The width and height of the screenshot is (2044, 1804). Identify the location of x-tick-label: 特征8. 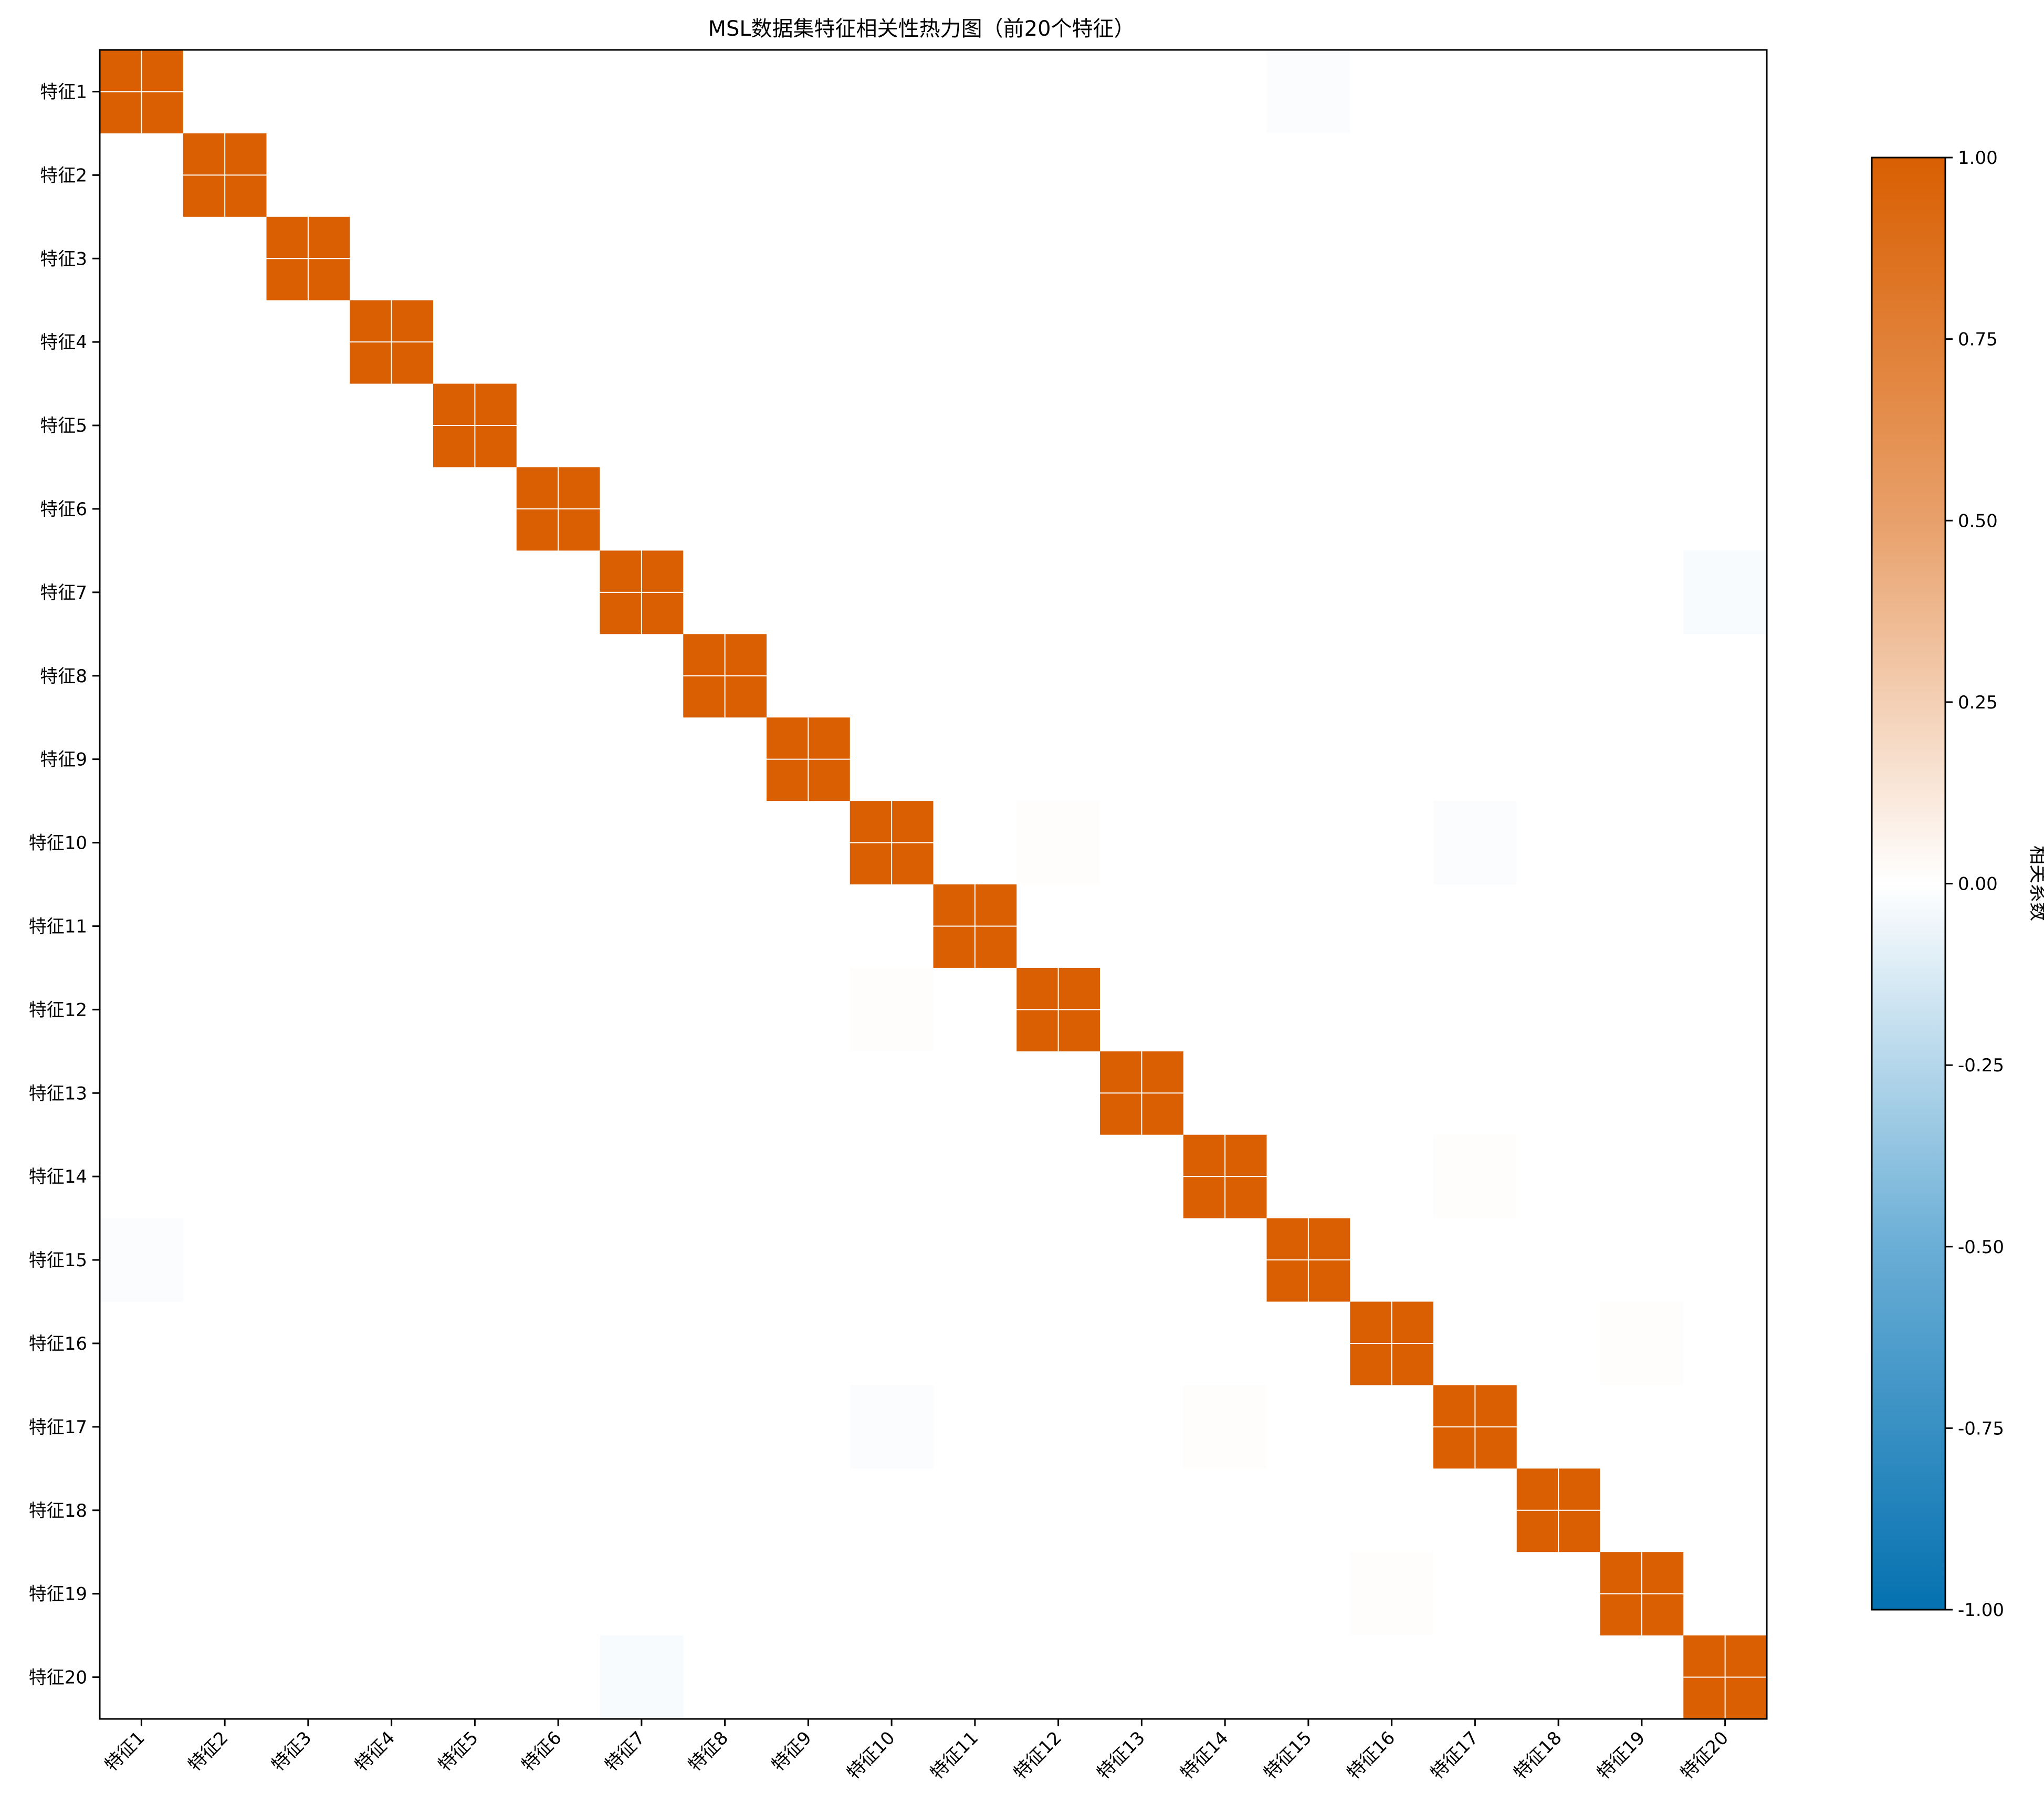
(708, 1751).